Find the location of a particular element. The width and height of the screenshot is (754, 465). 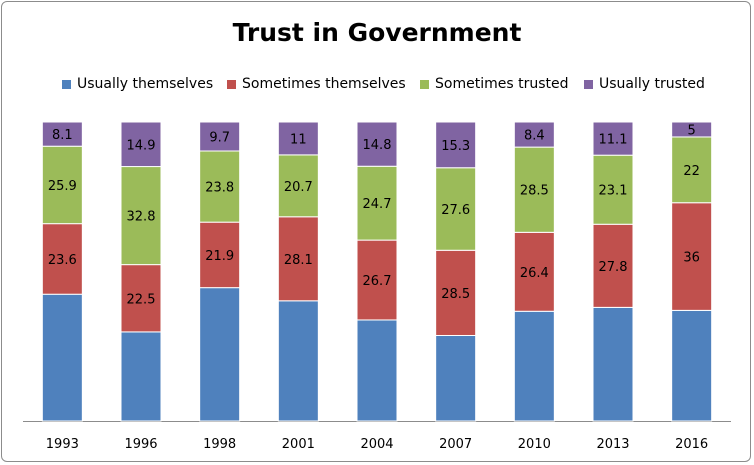

legend-label: Sometimes trusted is located at coordinates (502, 84).